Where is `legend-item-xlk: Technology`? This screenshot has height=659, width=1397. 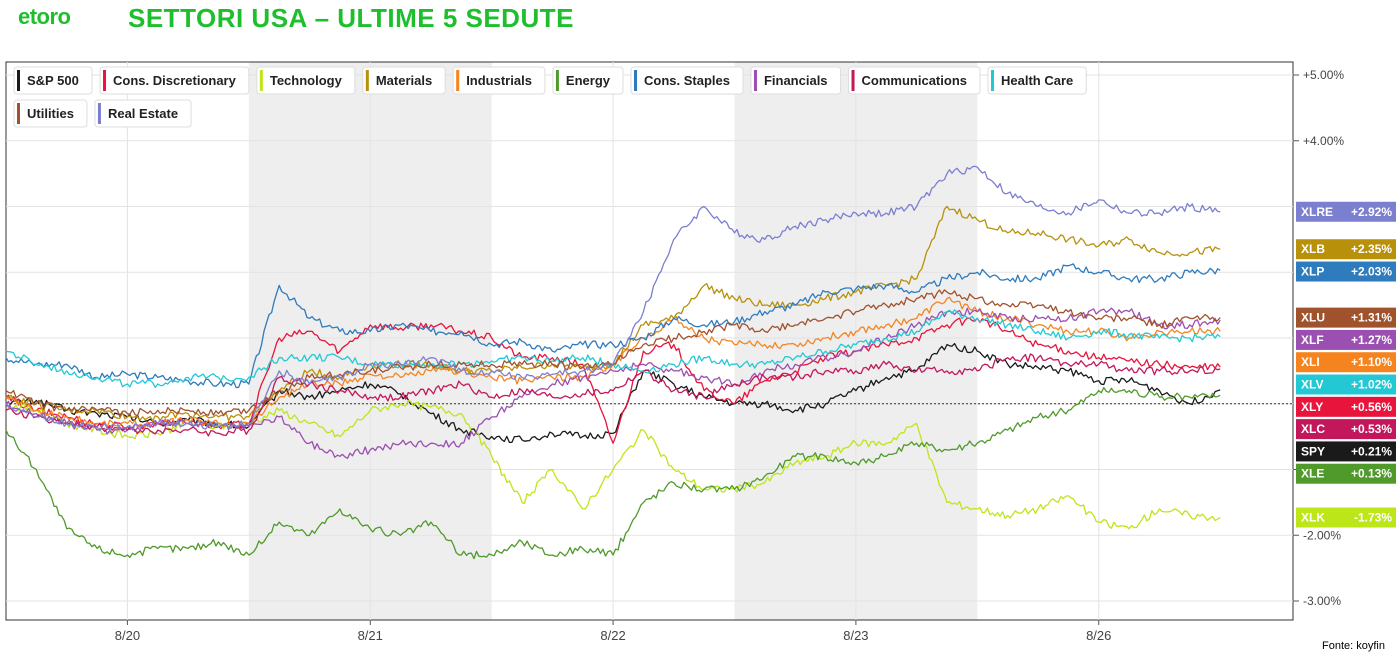
legend-item-xlk: Technology is located at coordinates (306, 80).